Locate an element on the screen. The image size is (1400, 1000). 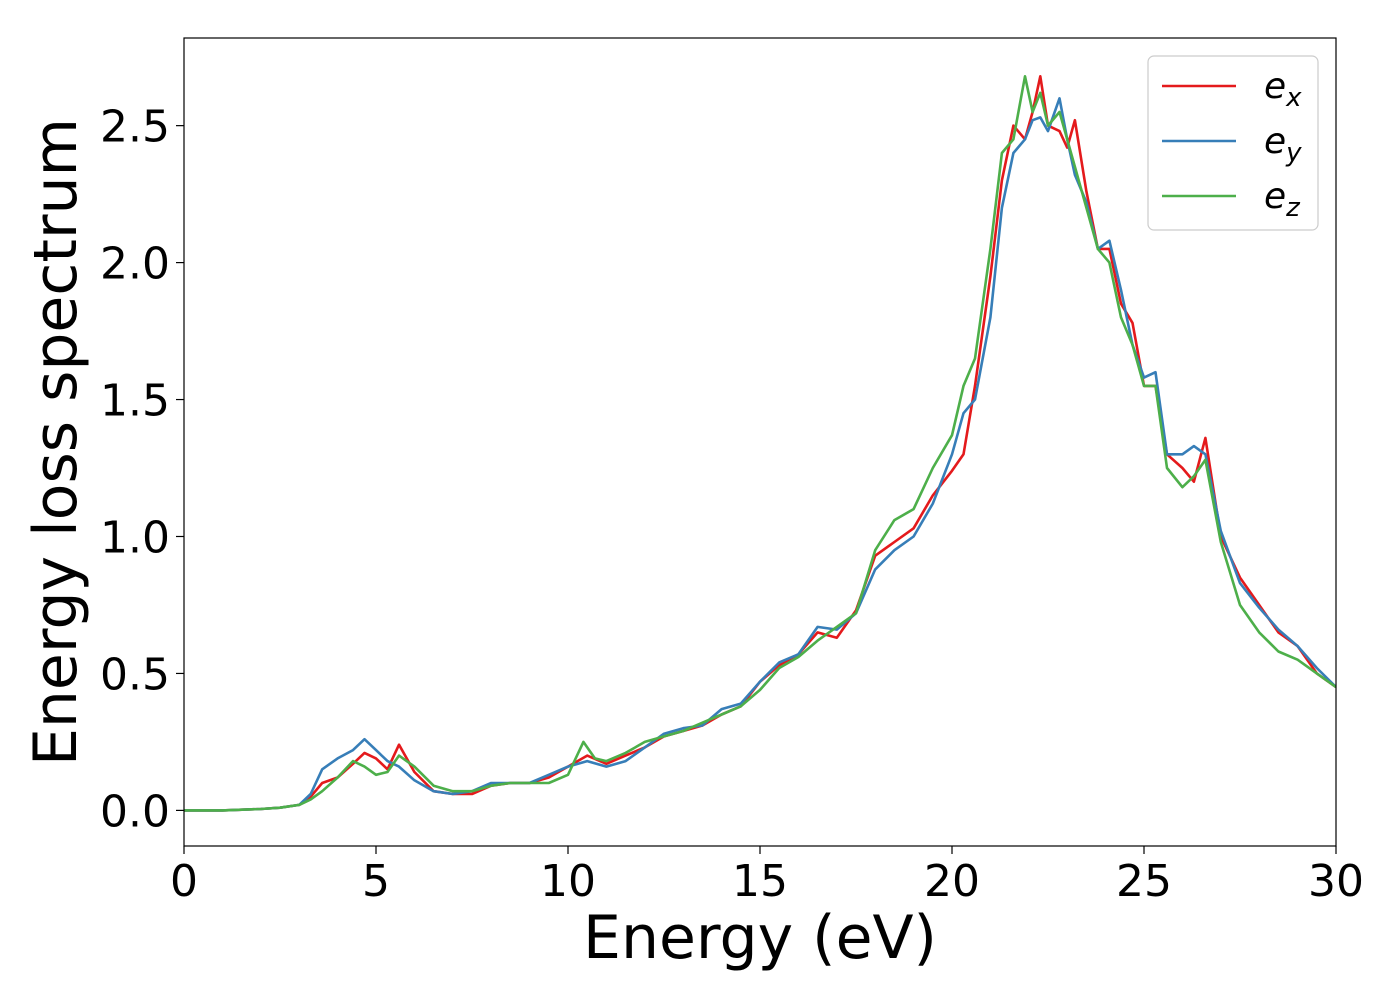
x-axis-title: Energy (eV) is located at coordinates (760, 938).